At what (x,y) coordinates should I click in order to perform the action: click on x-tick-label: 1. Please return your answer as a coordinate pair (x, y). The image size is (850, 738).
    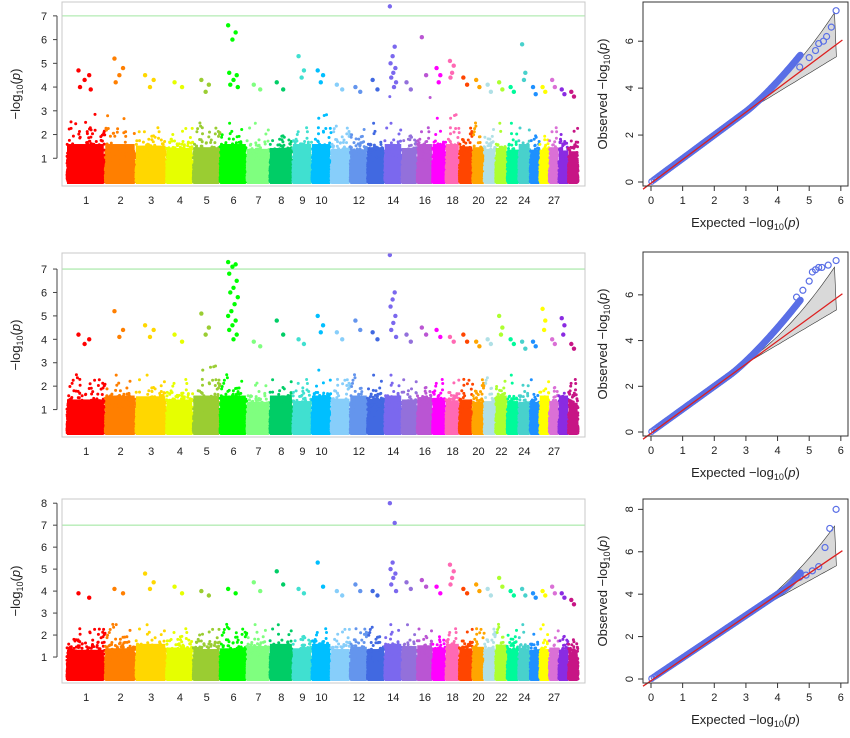
    Looking at the image, I should click on (86, 698).